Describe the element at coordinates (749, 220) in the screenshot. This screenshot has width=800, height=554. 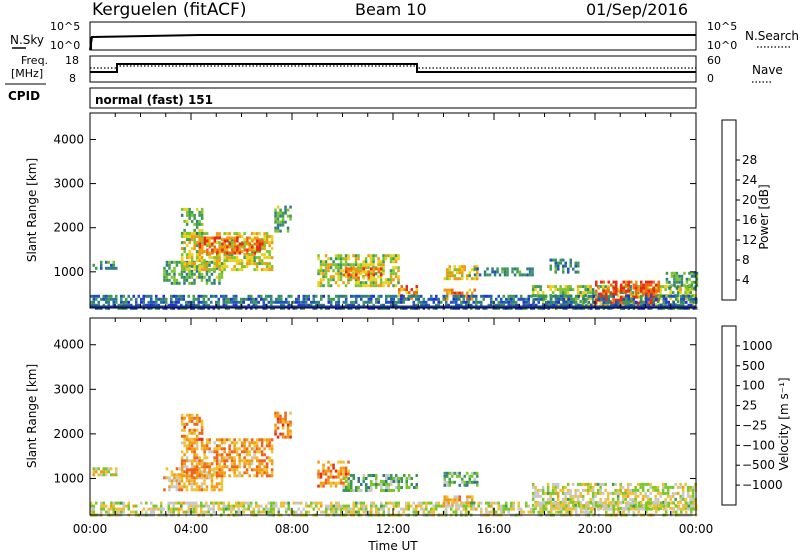
I see `colorbar-tick-label: 16` at that location.